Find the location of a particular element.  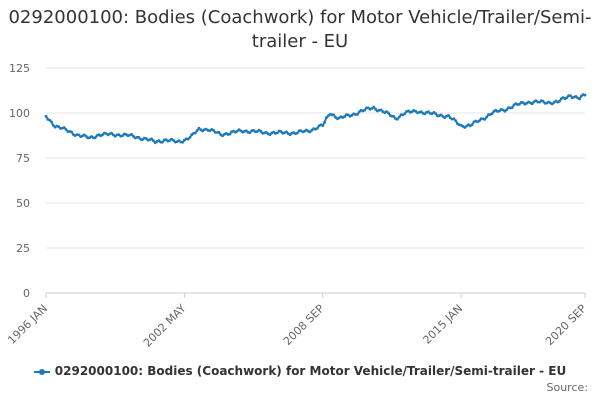

y-tick-label: 25 is located at coordinates (23, 248).